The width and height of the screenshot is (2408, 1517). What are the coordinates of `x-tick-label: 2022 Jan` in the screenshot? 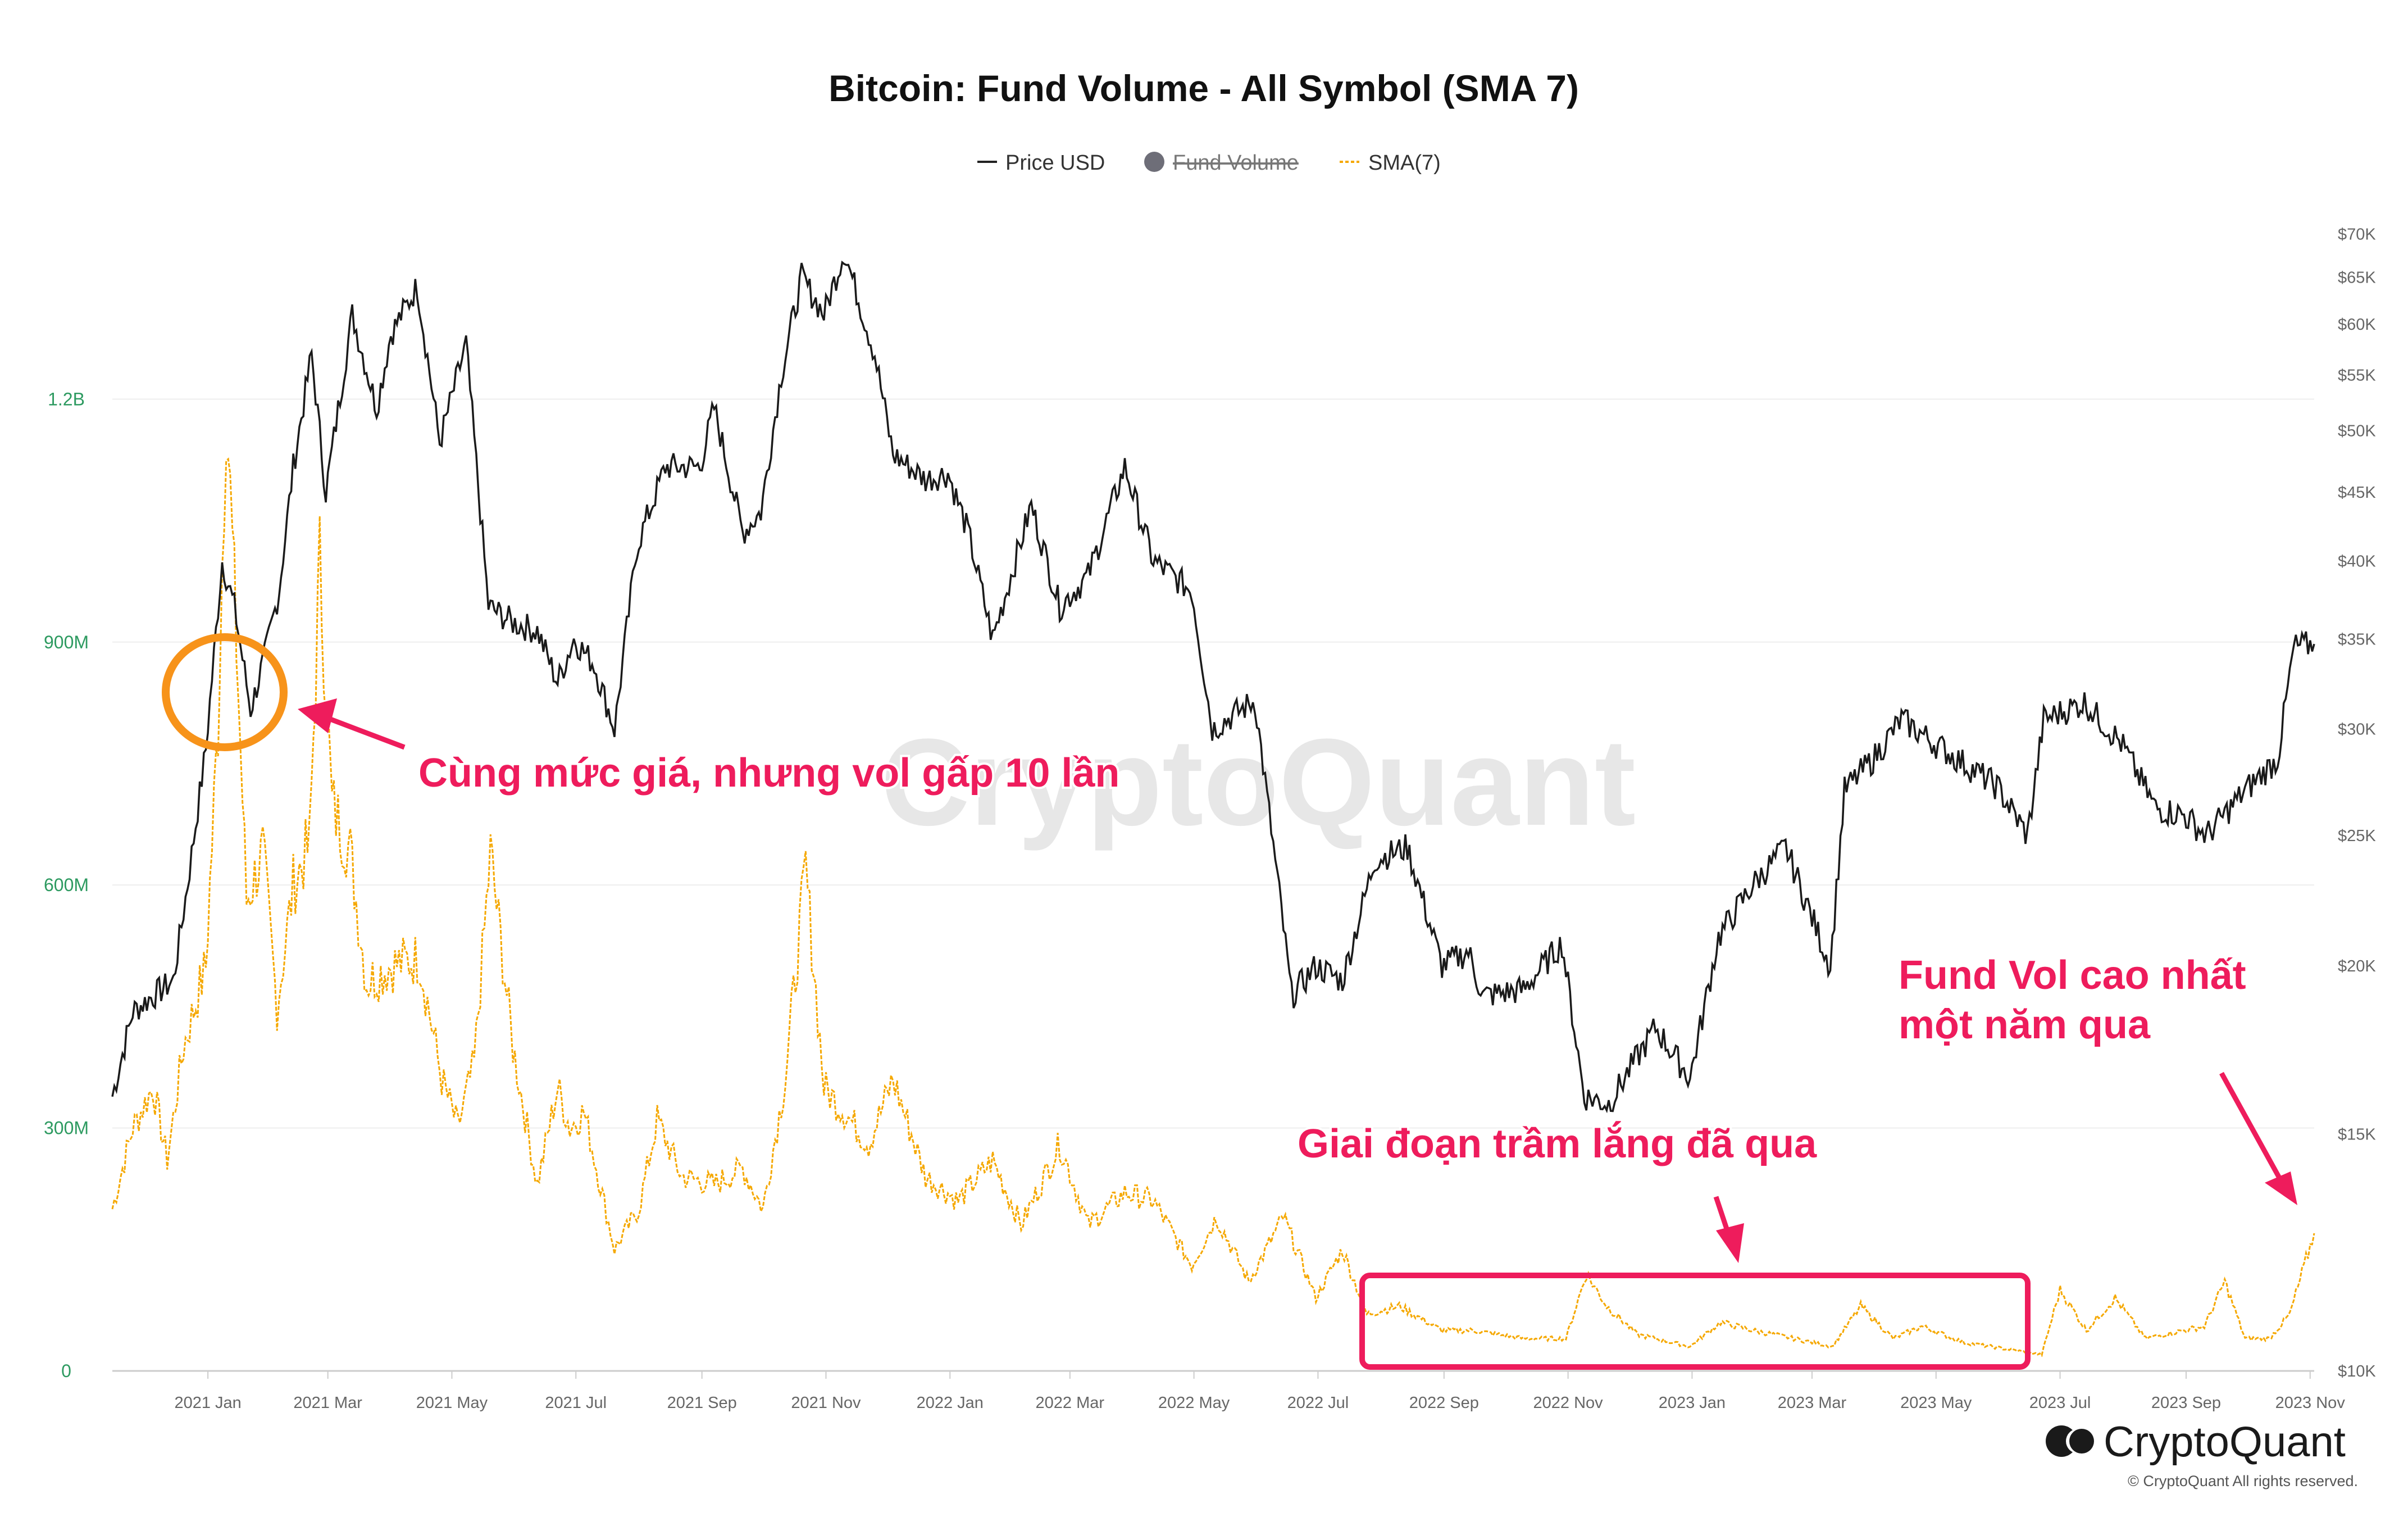 It's located at (950, 1403).